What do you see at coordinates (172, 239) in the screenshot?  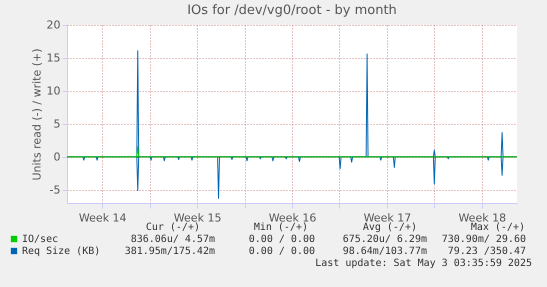 I see `text: 836.06u/ 4.57m` at bounding box center [172, 239].